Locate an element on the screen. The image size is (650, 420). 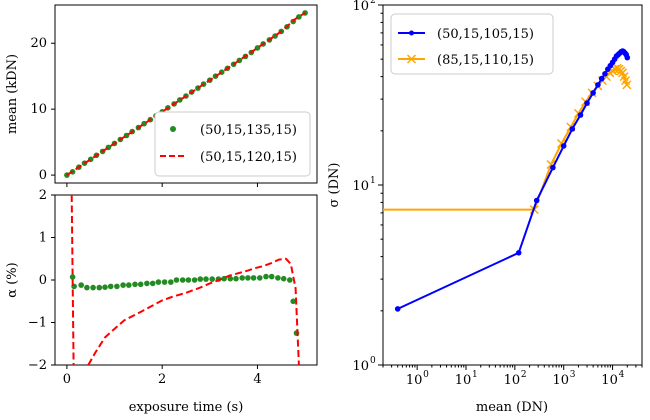
ylabel-alpha: α (%) is located at coordinates (12, 279).